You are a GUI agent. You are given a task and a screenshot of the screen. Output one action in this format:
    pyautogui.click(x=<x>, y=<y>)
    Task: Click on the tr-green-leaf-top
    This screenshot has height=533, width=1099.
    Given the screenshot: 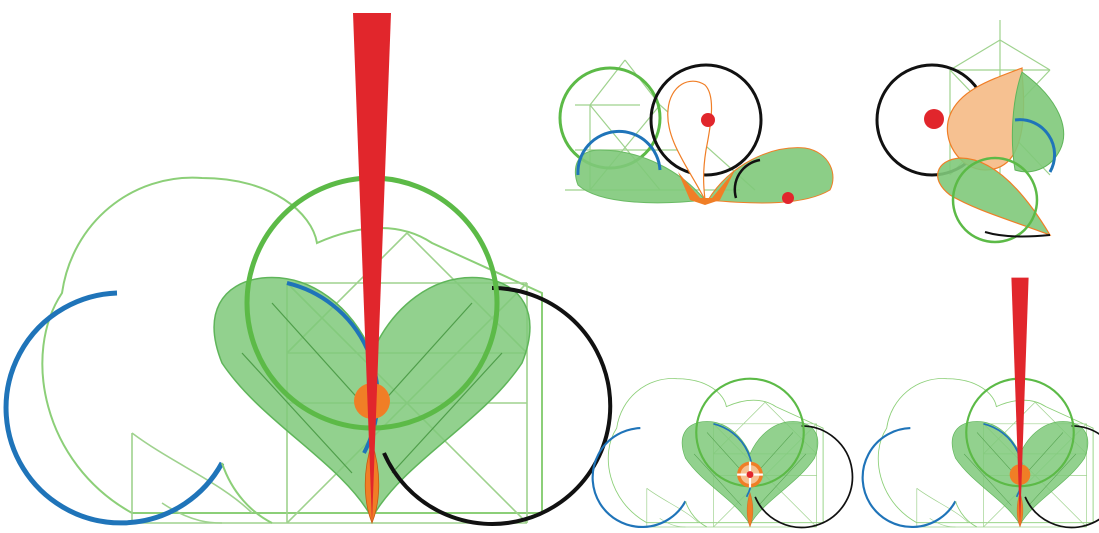 What is the action you would take?
    pyautogui.click(x=1038, y=122)
    